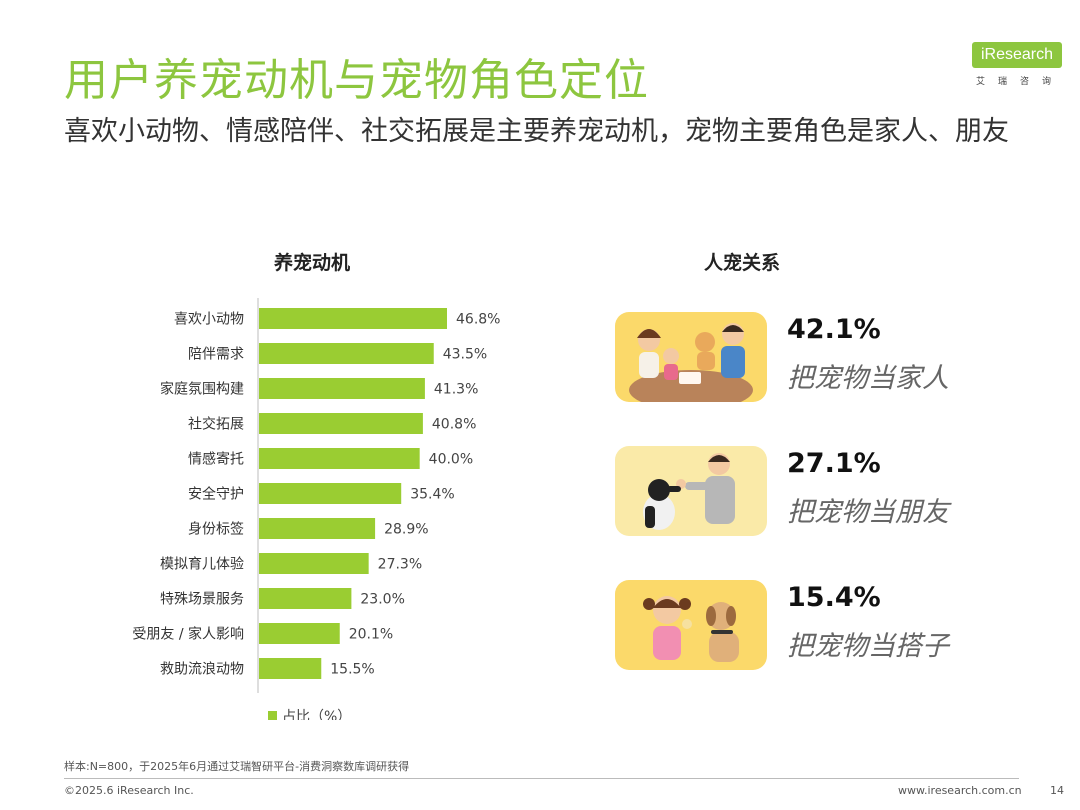 The width and height of the screenshot is (1080, 810). What do you see at coordinates (1017, 55) in the screenshot?
I see `logo-text: iResearch` at bounding box center [1017, 55].